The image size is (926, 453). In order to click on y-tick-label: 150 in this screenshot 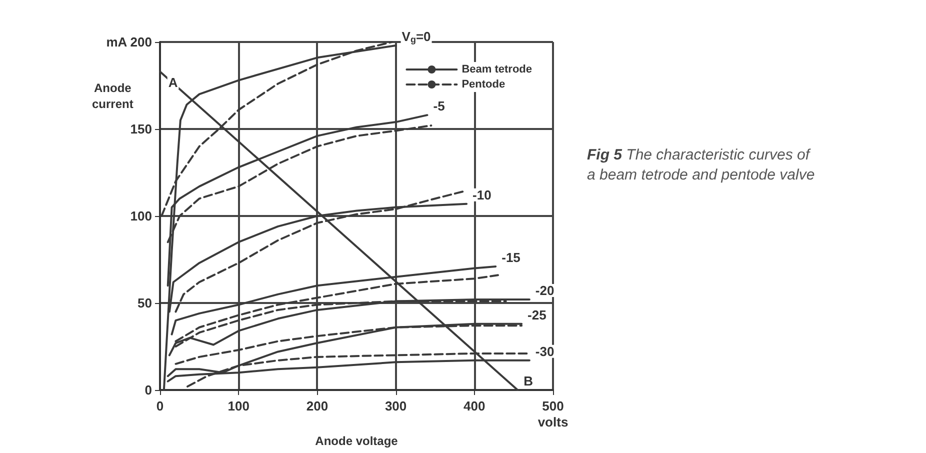, I will do `click(141, 129)`.